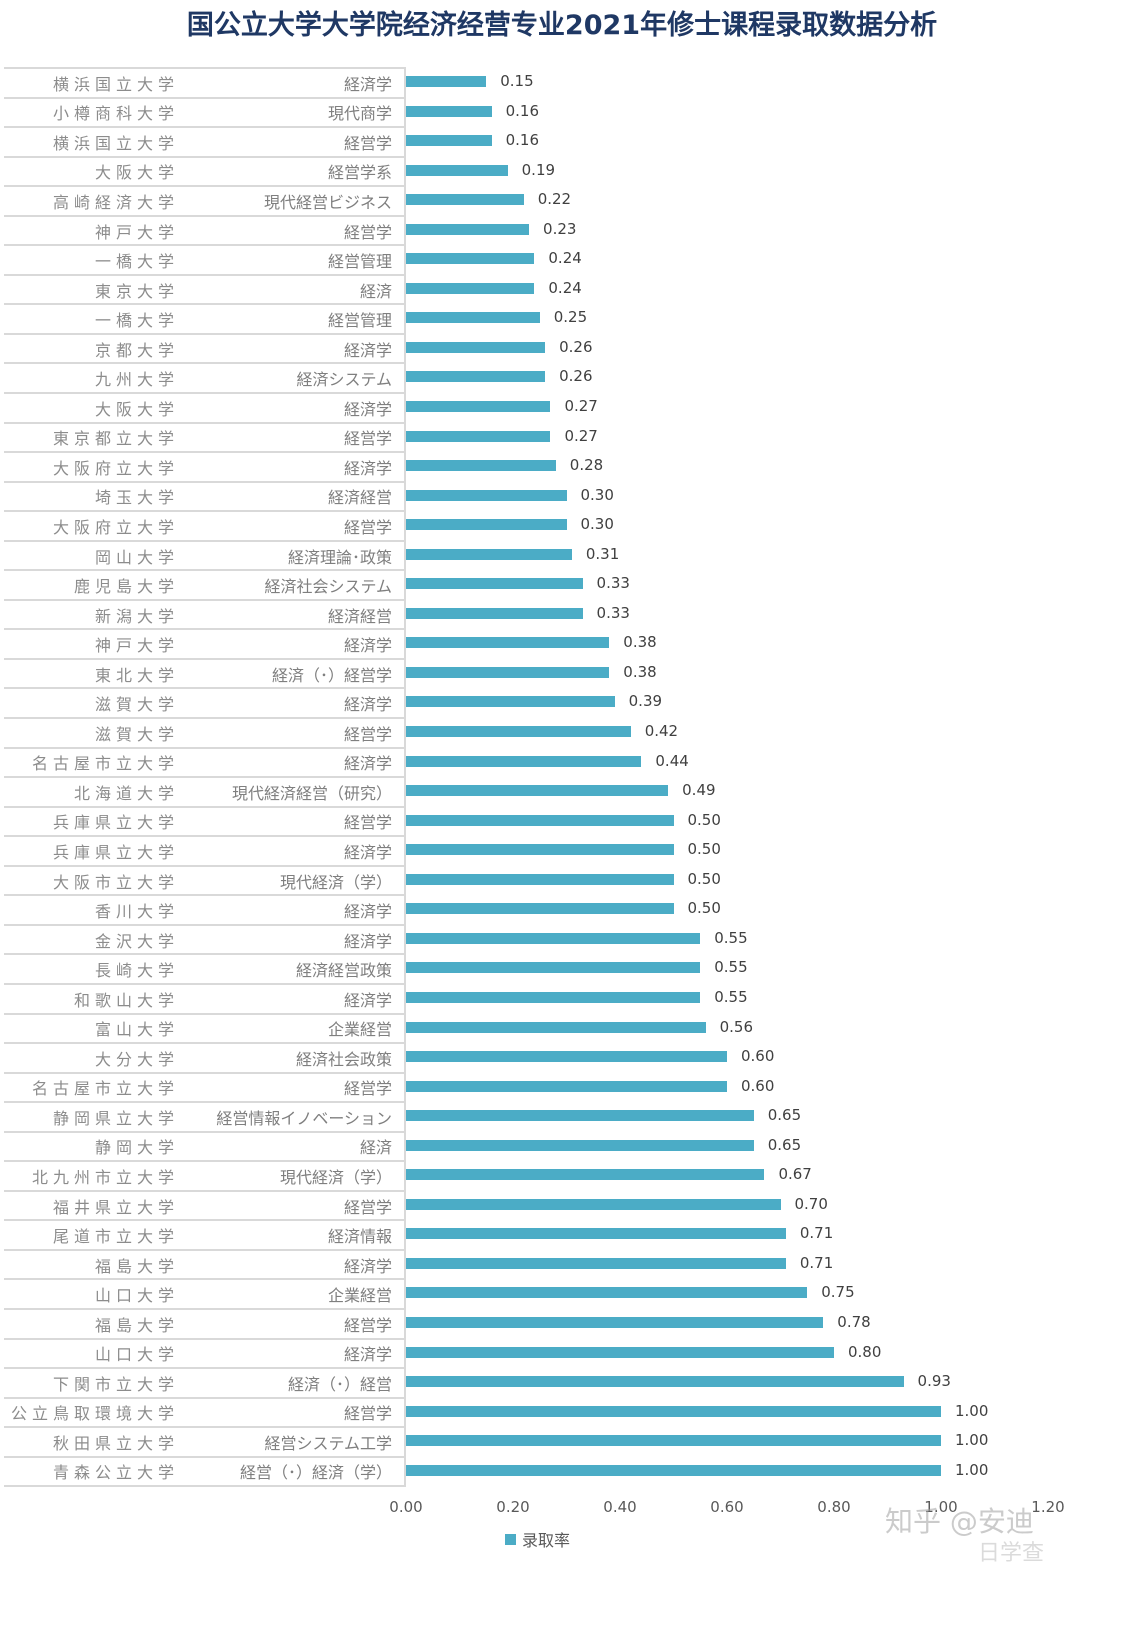 This screenshot has height=1626, width=1124. Describe the element at coordinates (204, 764) in the screenshot. I see `category-row: 名古屋市立大学 経済学` at that location.